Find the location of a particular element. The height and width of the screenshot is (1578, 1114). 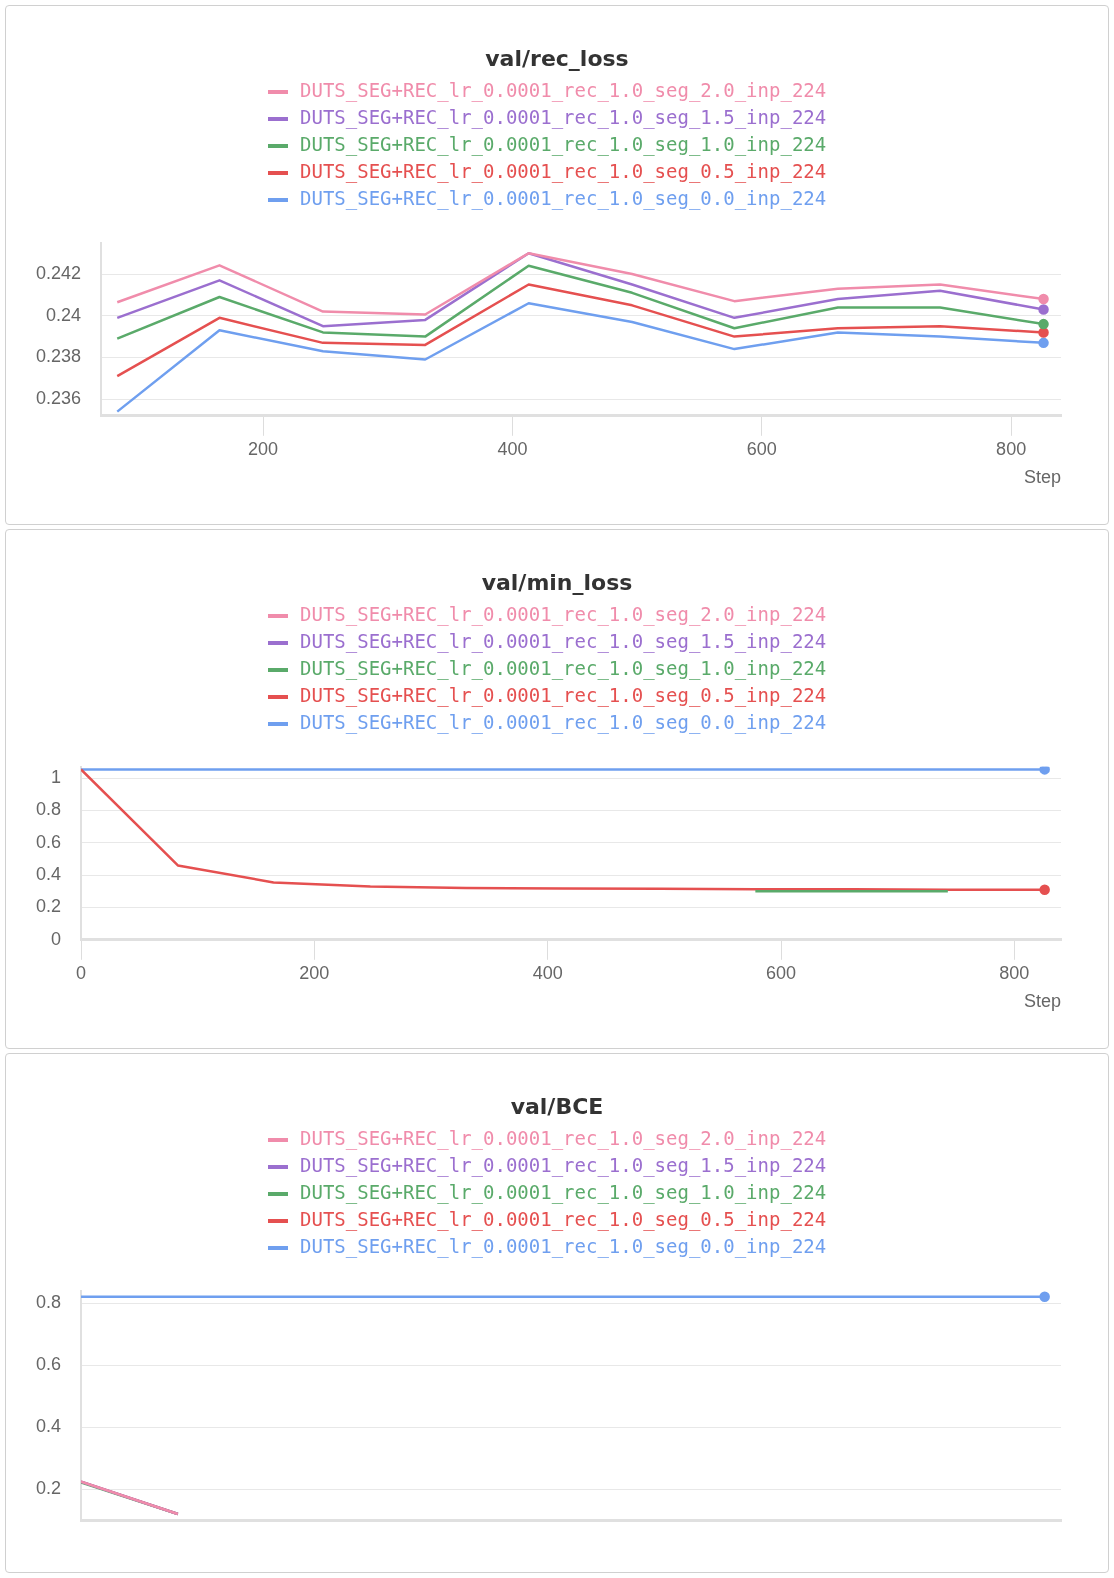

y-tick-label: 0 is located at coordinates (56, 938).